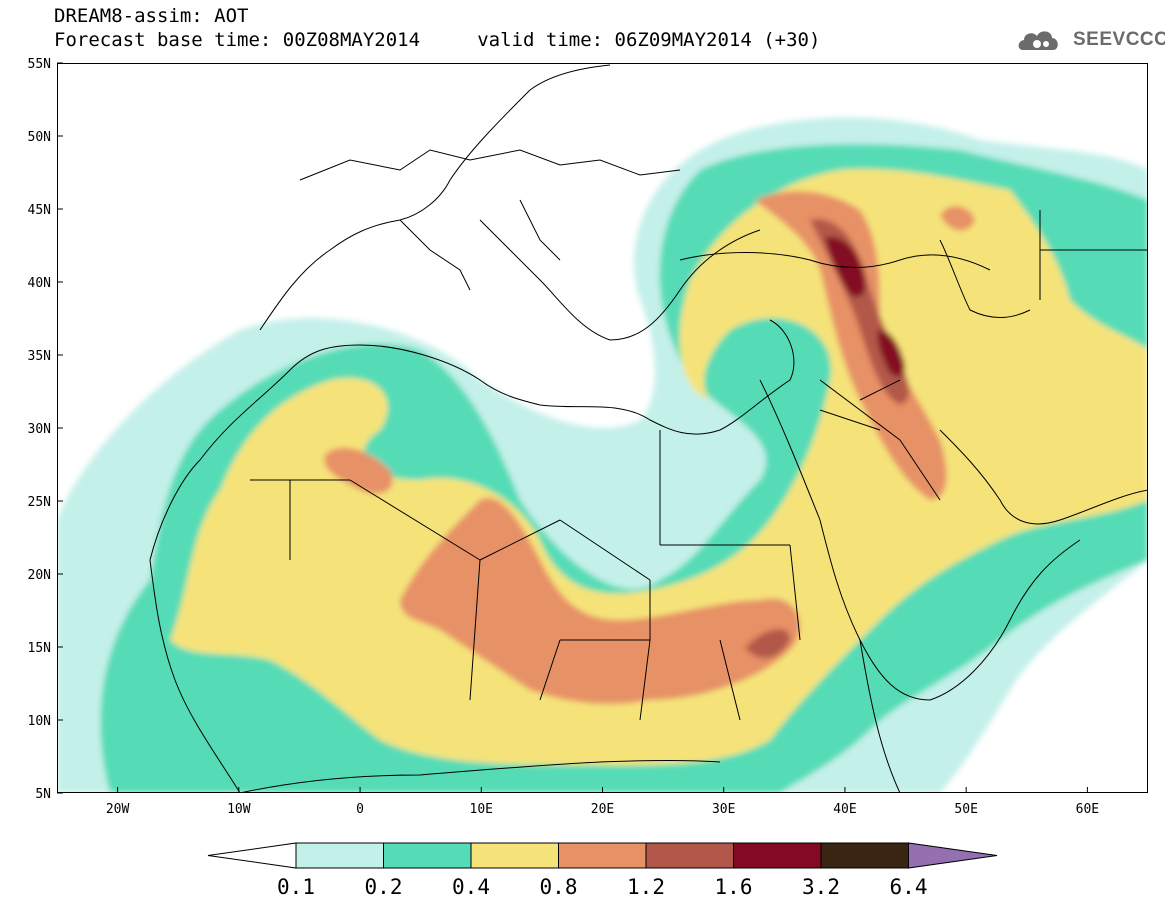 The image size is (1165, 905). I want to click on lat-label: 55N, so click(39, 64).